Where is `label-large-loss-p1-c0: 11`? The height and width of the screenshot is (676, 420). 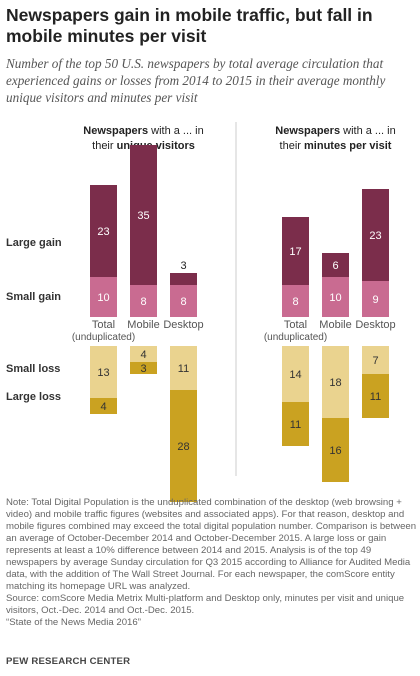
label-large-loss-p1-c0: 11 is located at coordinates (295, 425).